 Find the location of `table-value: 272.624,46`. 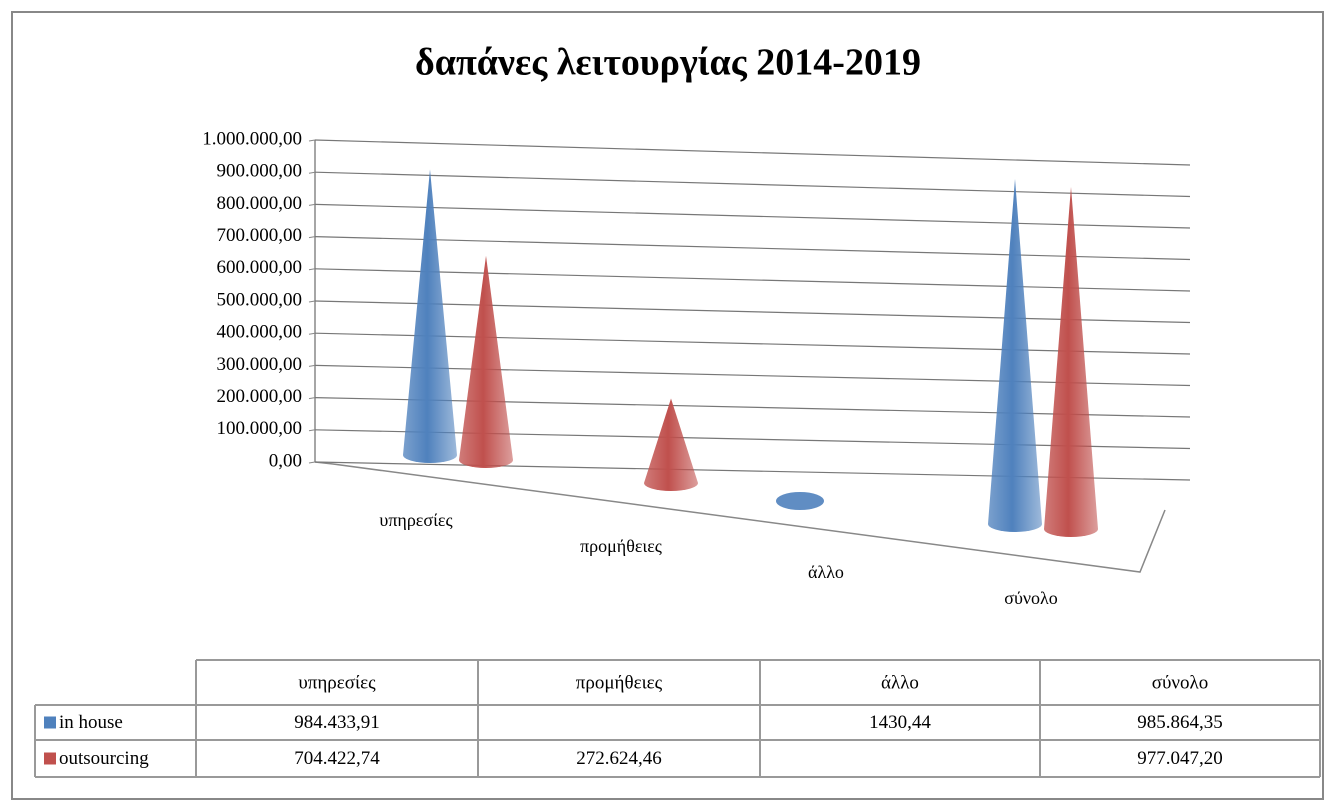

table-value: 272.624,46 is located at coordinates (619, 758).